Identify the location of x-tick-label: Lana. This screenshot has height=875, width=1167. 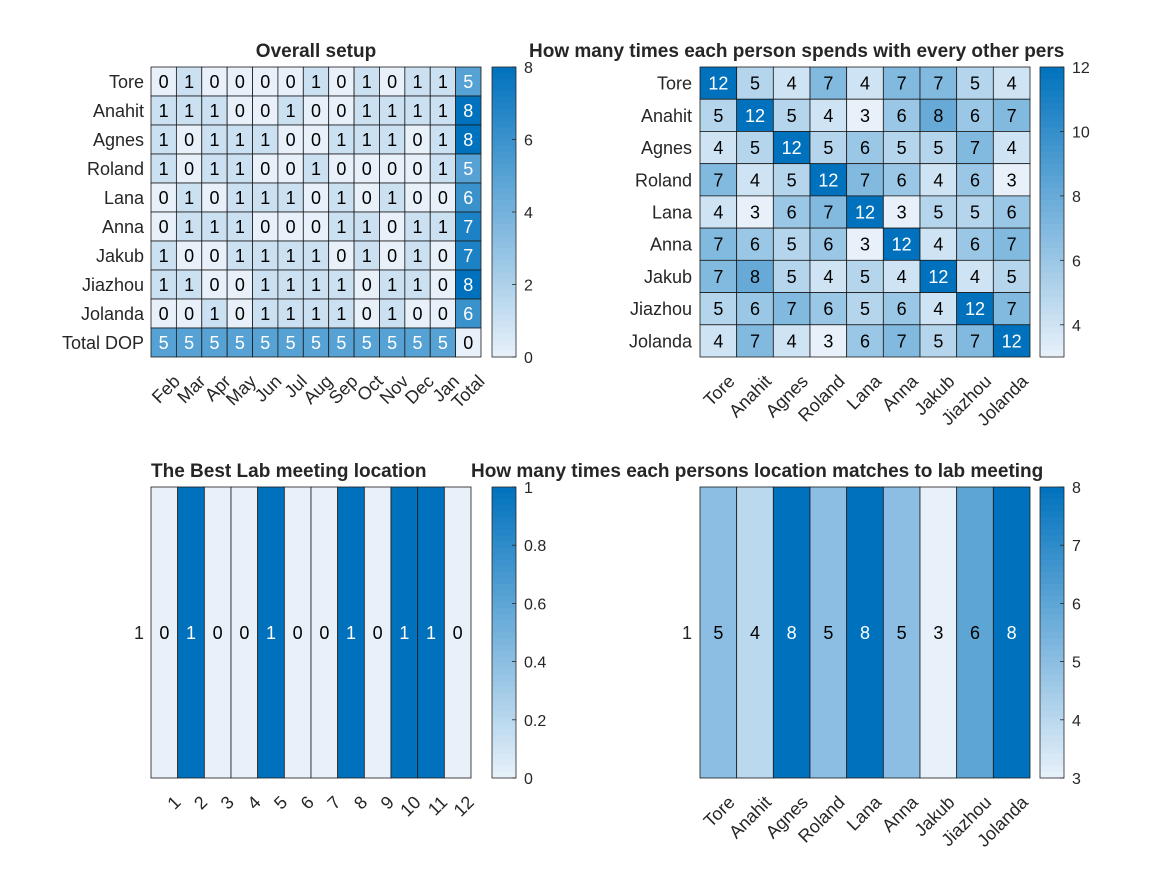
(864, 391).